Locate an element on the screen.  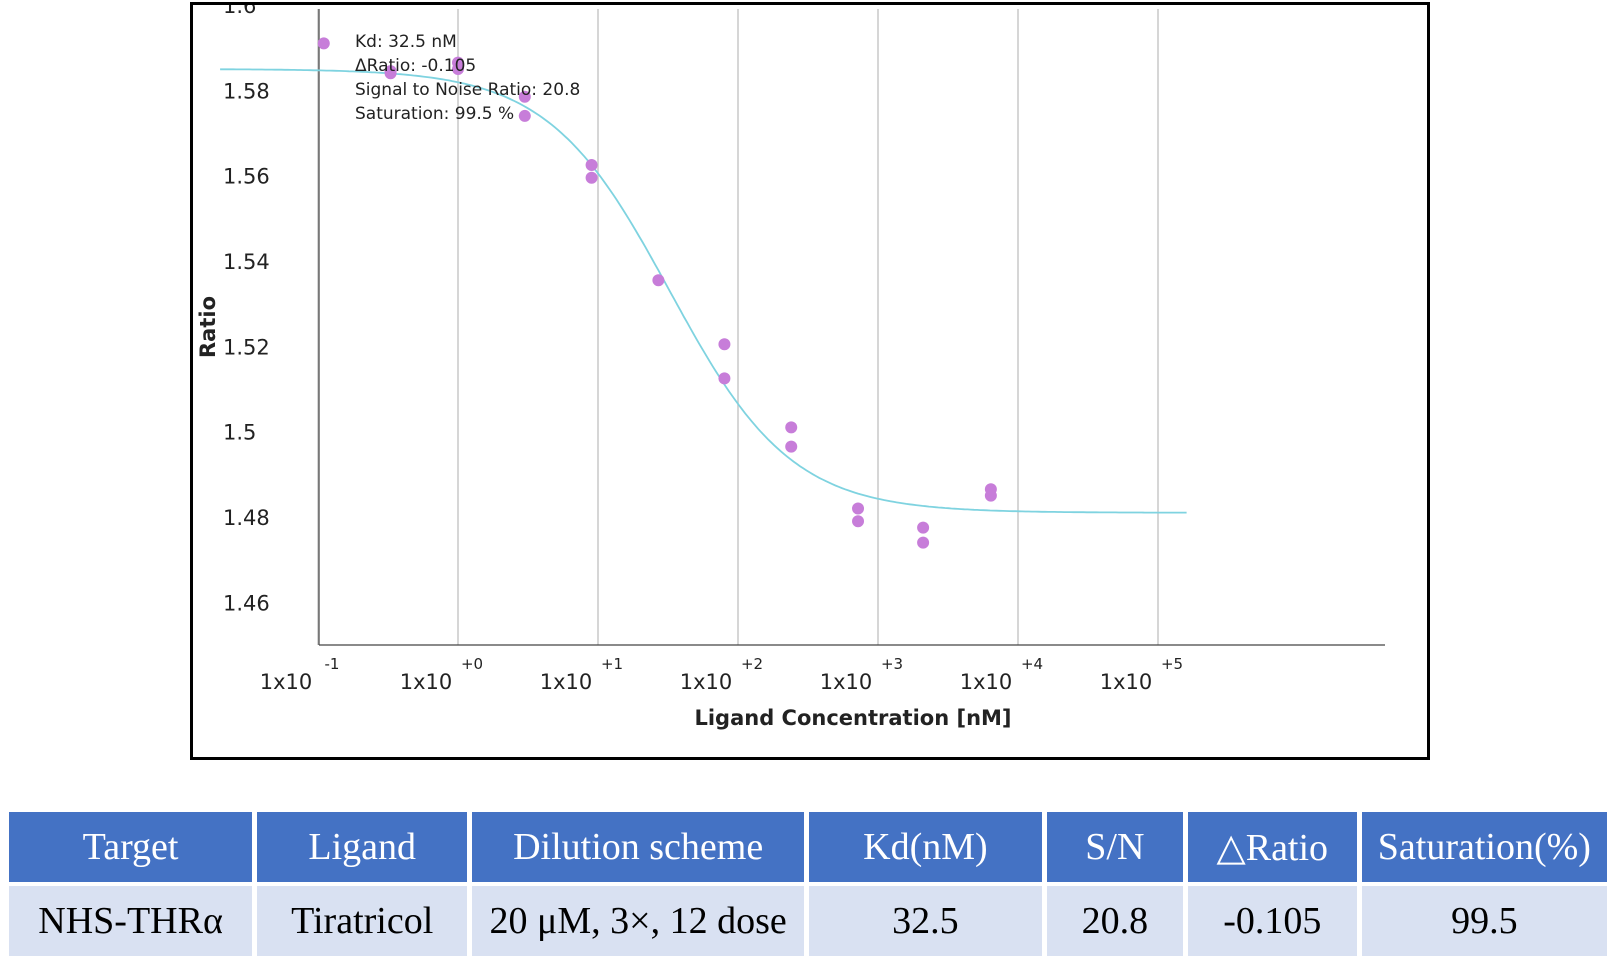
header-signal-noise: S/N is located at coordinates (1114, 847).